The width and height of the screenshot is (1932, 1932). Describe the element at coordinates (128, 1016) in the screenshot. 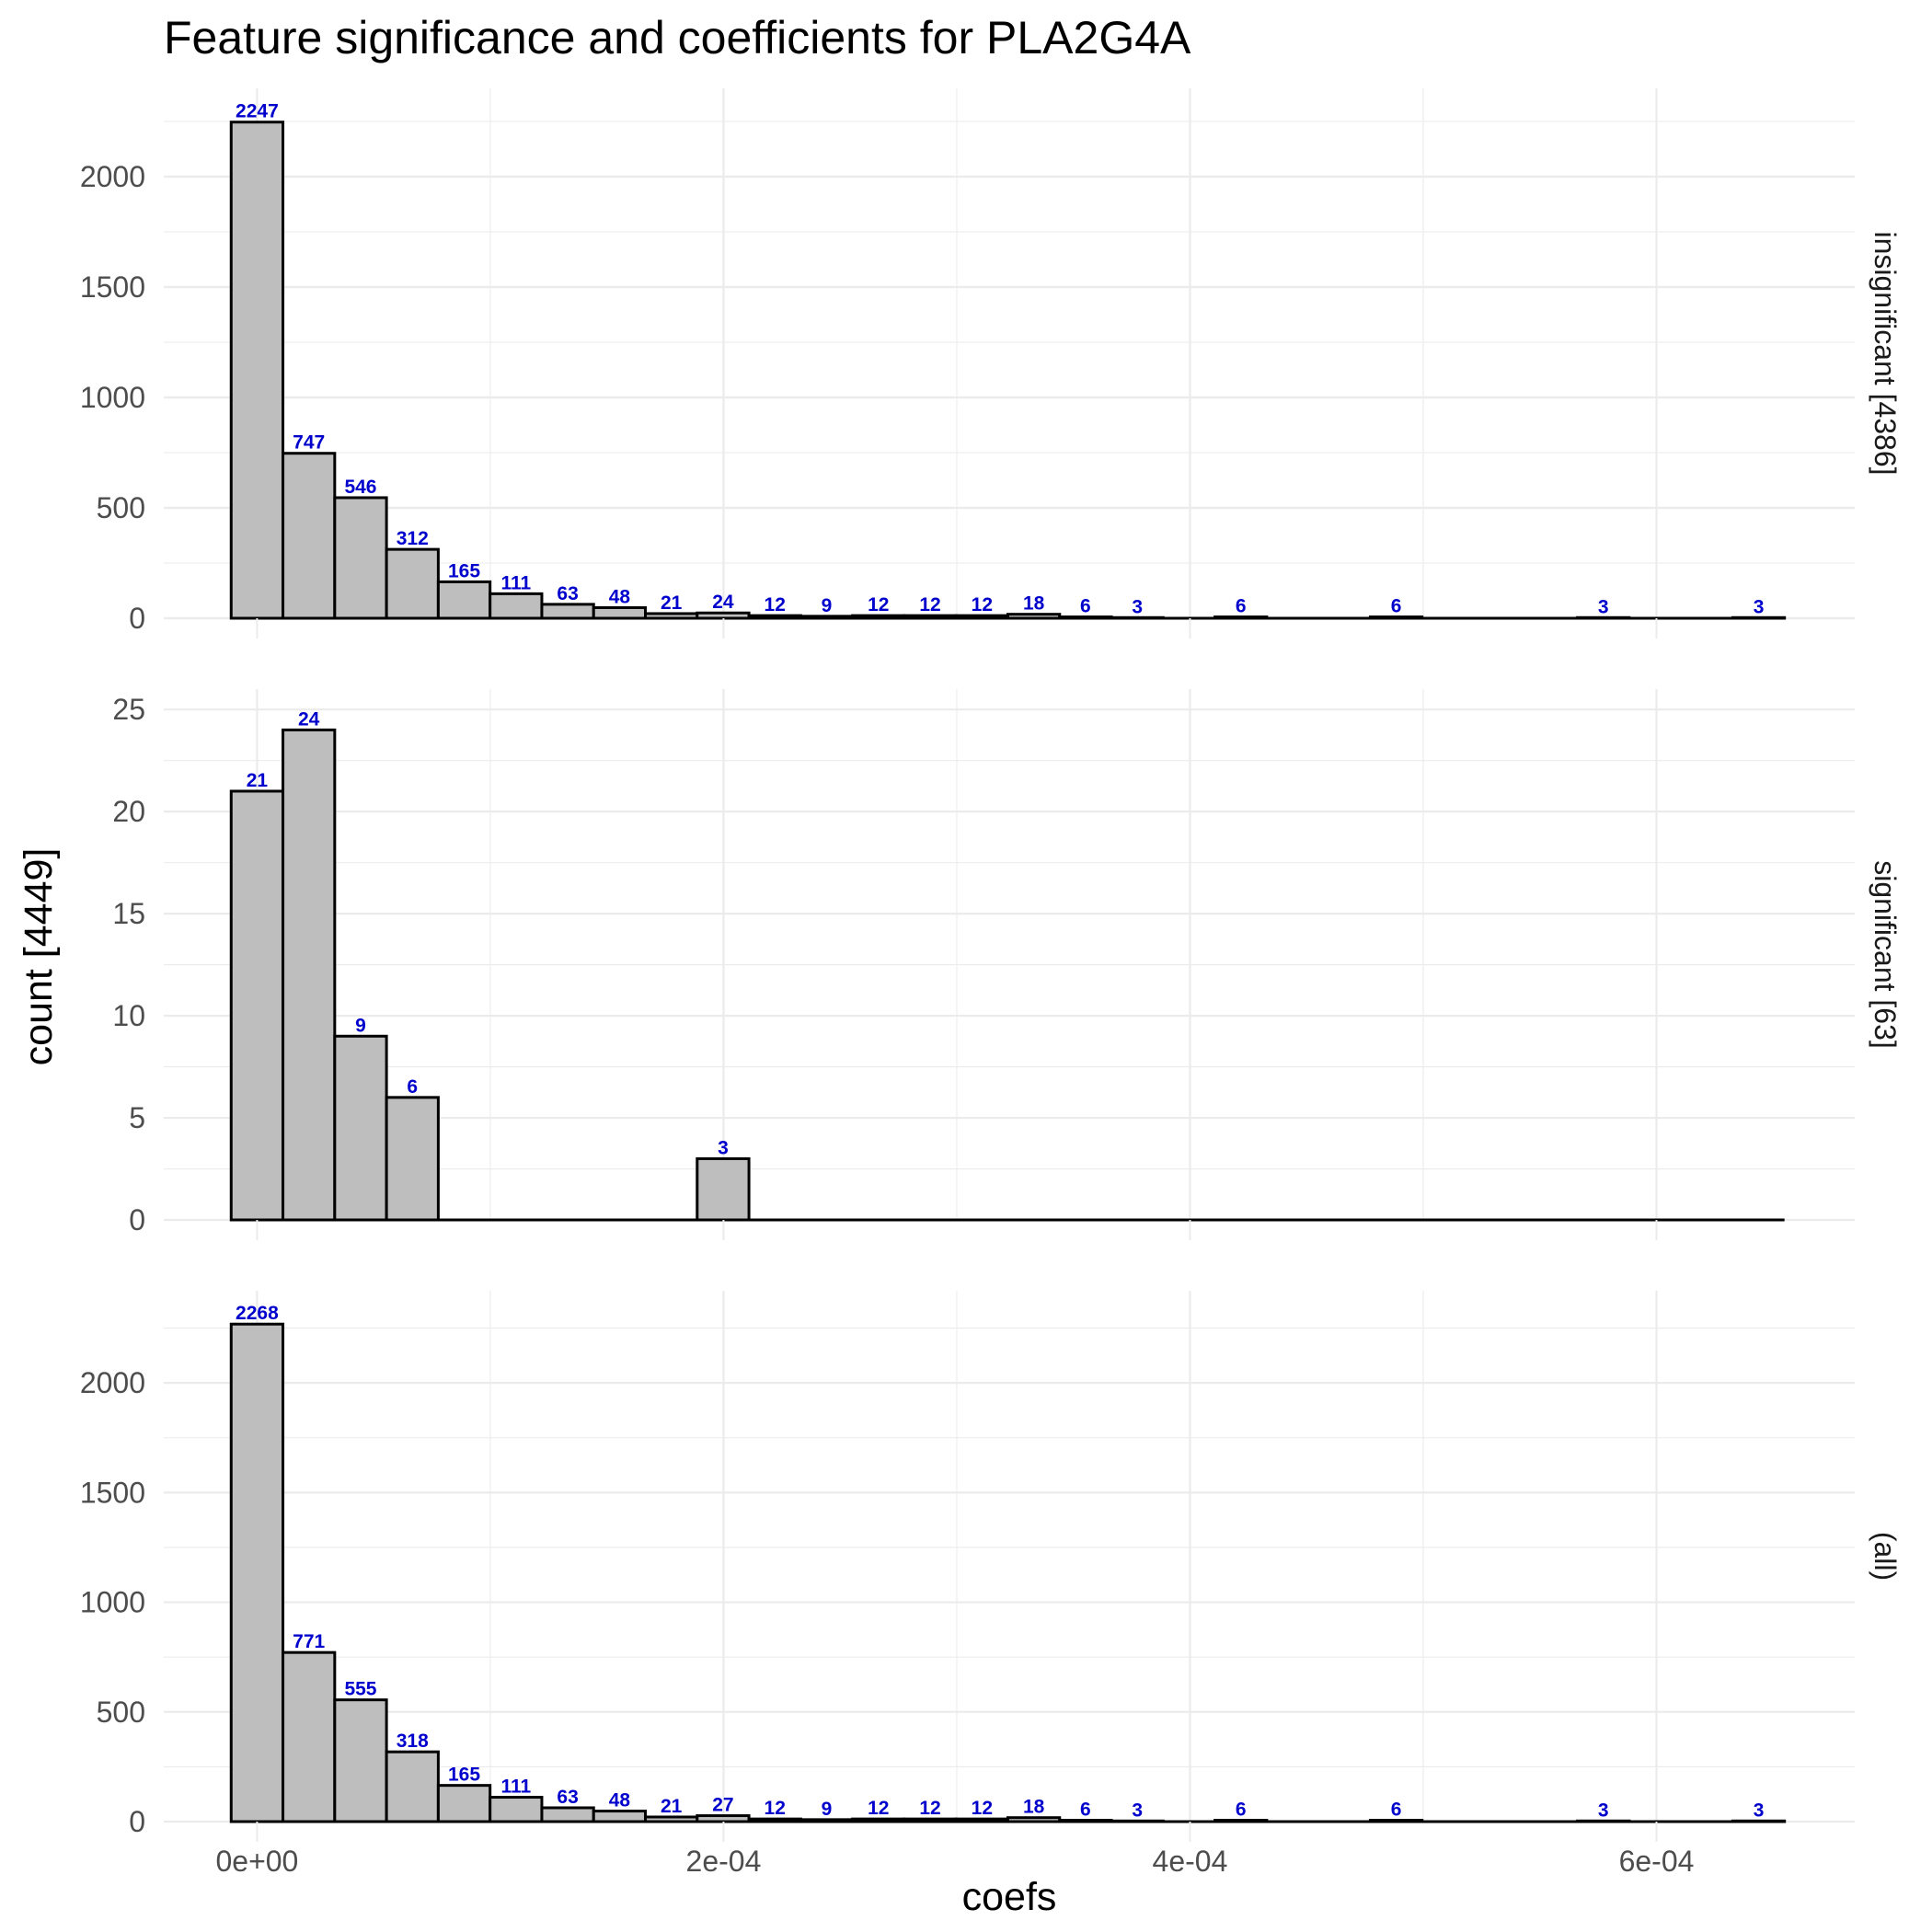

I see `y-tick-label: 10` at that location.